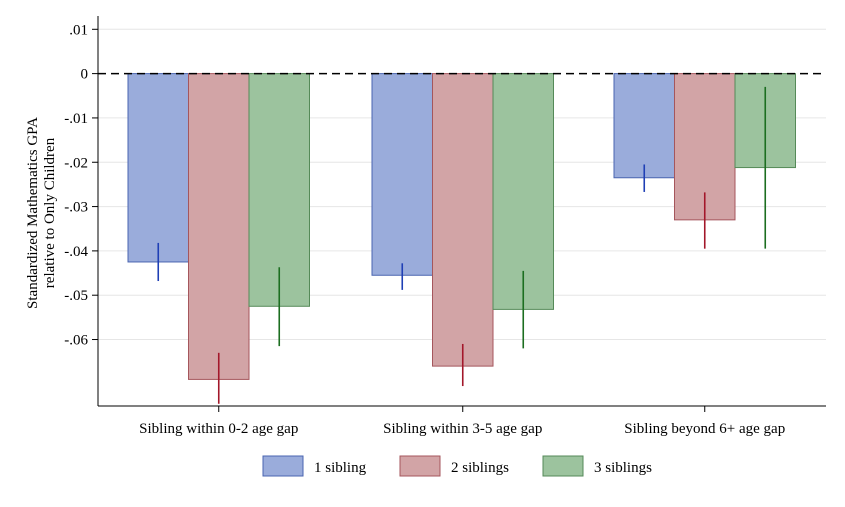 This screenshot has width=845, height=507. Describe the element at coordinates (340, 468) in the screenshot. I see `legend-label: 1 sibling` at that location.